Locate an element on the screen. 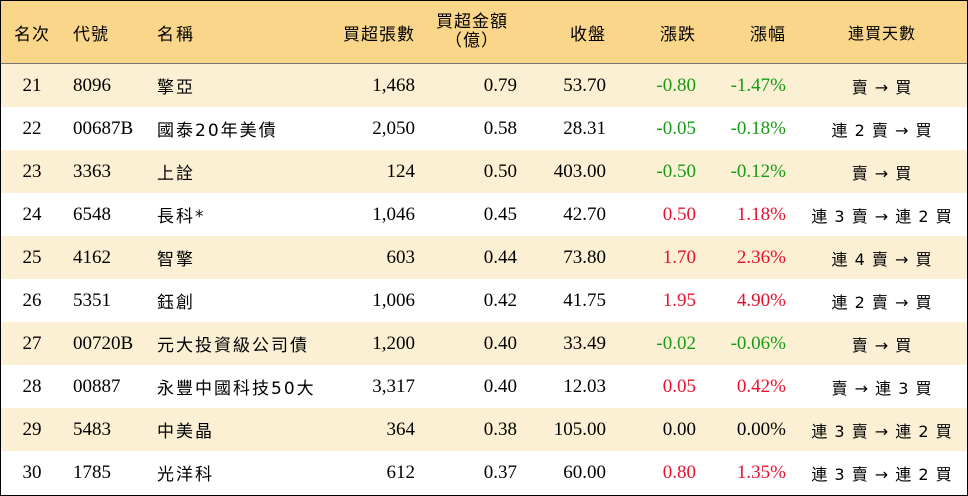 The image size is (968, 496). cell-pct: 0.42% is located at coordinates (761, 386).